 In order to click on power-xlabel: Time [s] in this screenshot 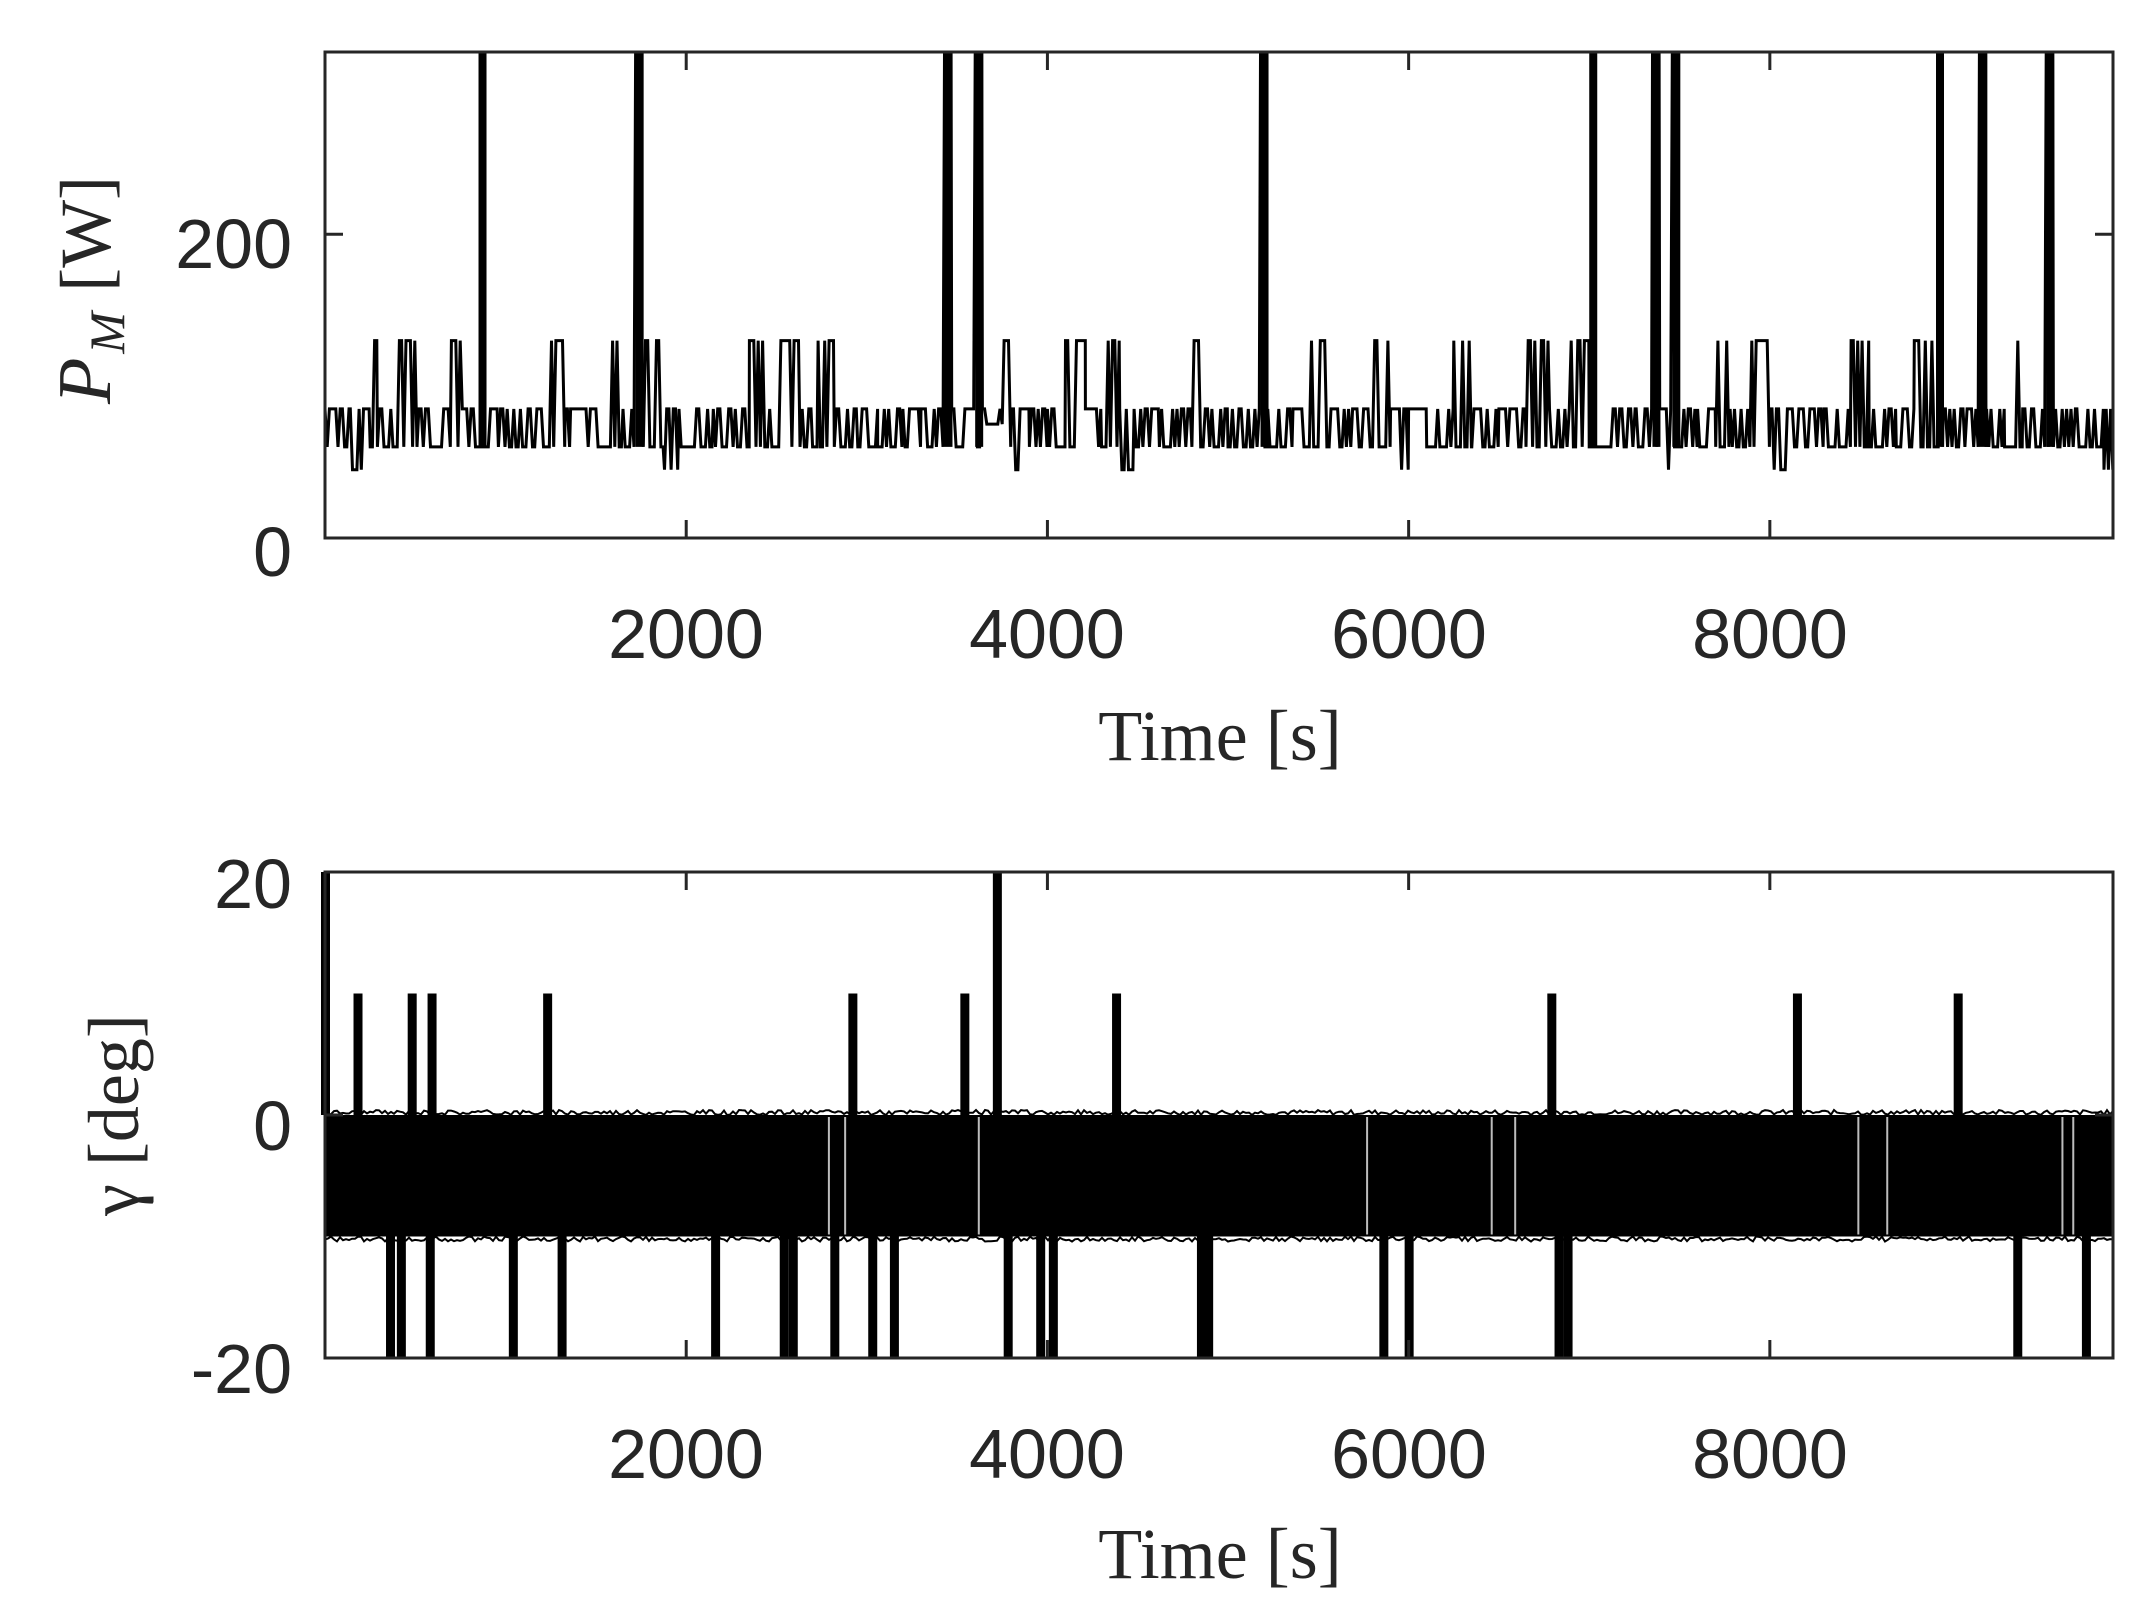, I will do `click(1219, 736)`.